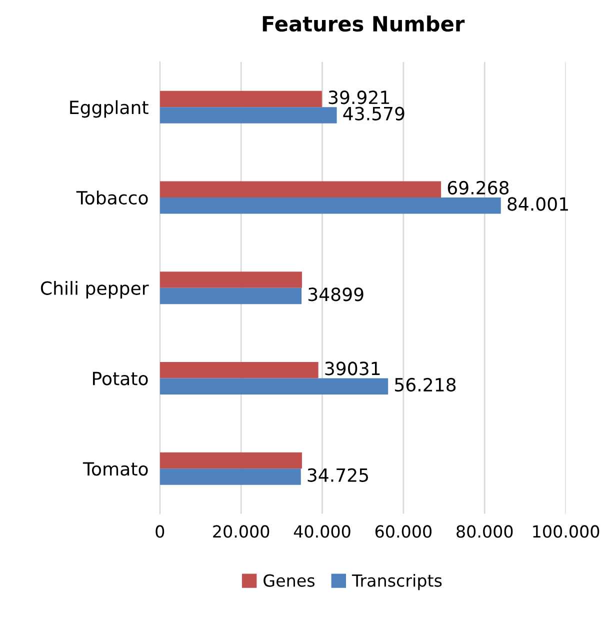 The width and height of the screenshot is (615, 619). I want to click on legend-label: Transcripts, so click(397, 582).